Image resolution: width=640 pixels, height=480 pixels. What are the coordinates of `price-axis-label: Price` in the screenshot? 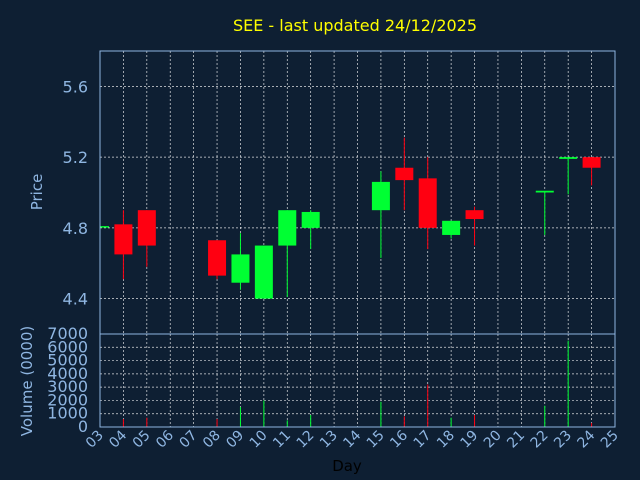 It's located at (37, 192).